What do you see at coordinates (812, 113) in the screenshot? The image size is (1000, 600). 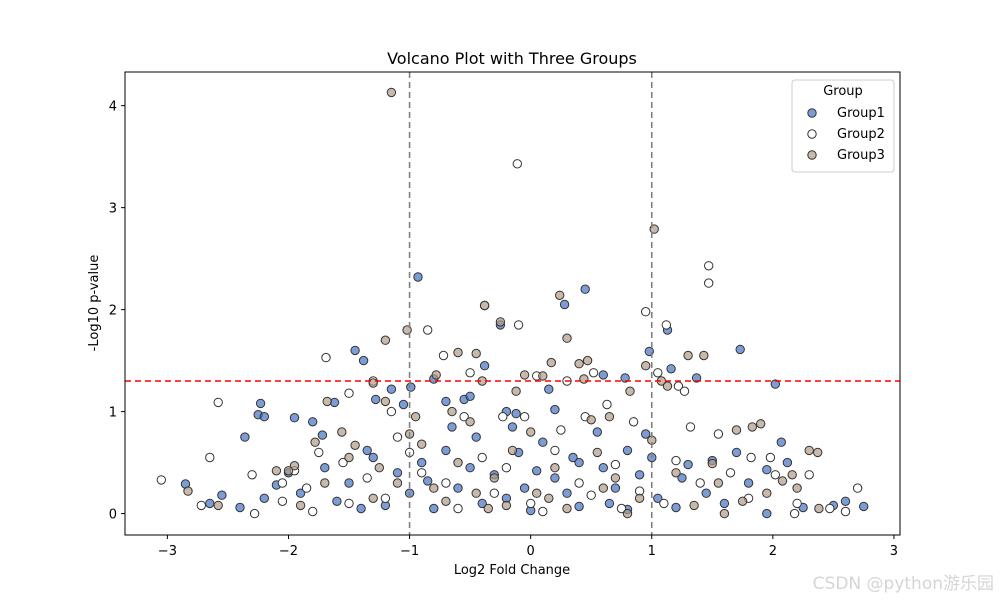 I see `legend-marker-group1` at bounding box center [812, 113].